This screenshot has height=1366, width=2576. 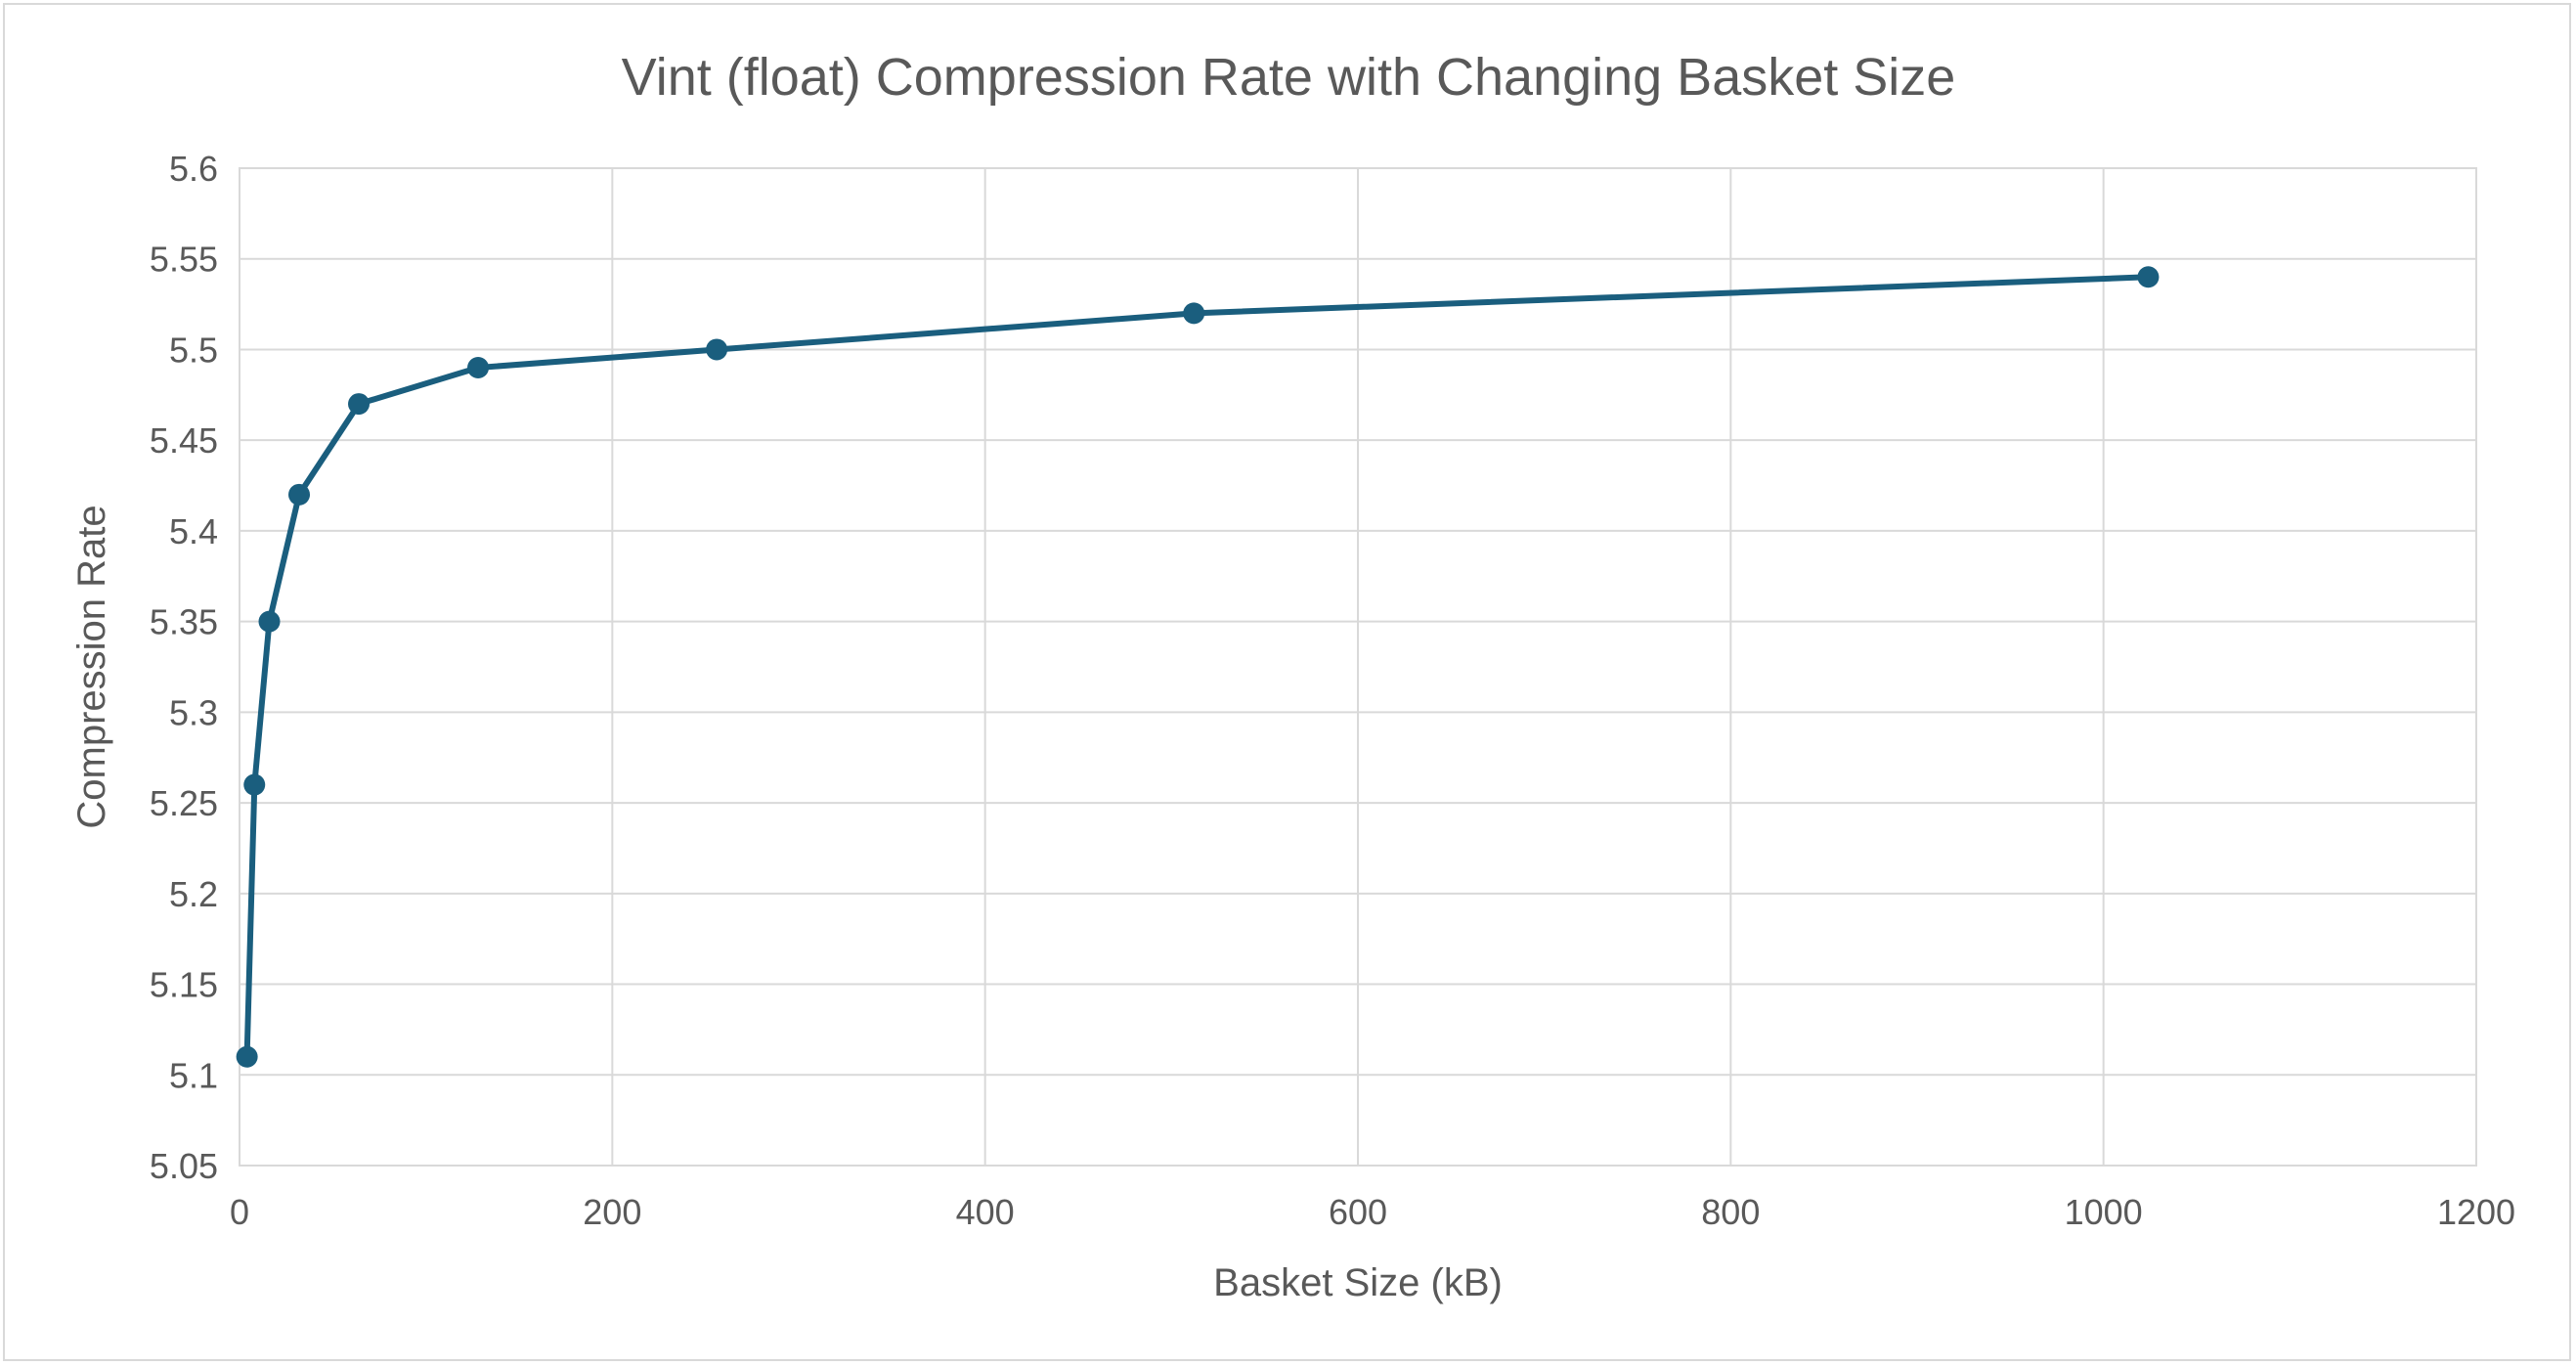 I want to click on y-tick-label: 5.4, so click(x=193, y=531).